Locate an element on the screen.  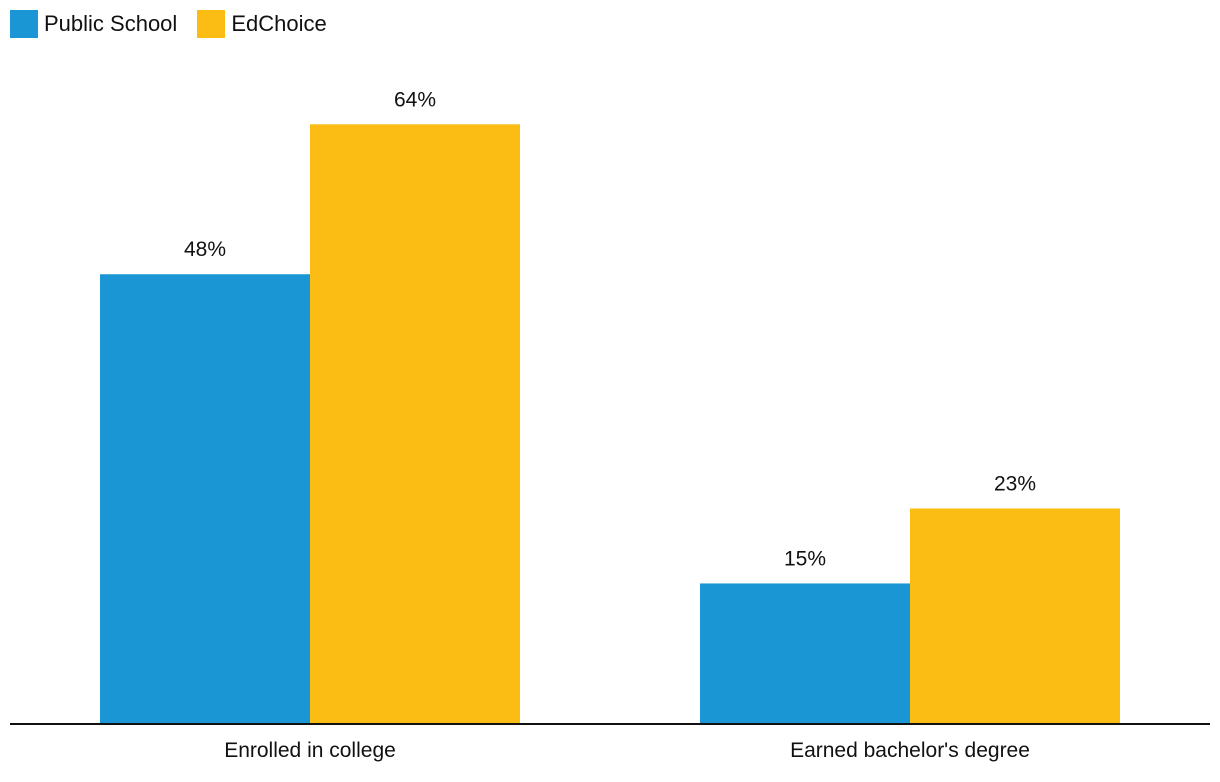
x-tick-label: Enrolled in college is located at coordinates (310, 750).